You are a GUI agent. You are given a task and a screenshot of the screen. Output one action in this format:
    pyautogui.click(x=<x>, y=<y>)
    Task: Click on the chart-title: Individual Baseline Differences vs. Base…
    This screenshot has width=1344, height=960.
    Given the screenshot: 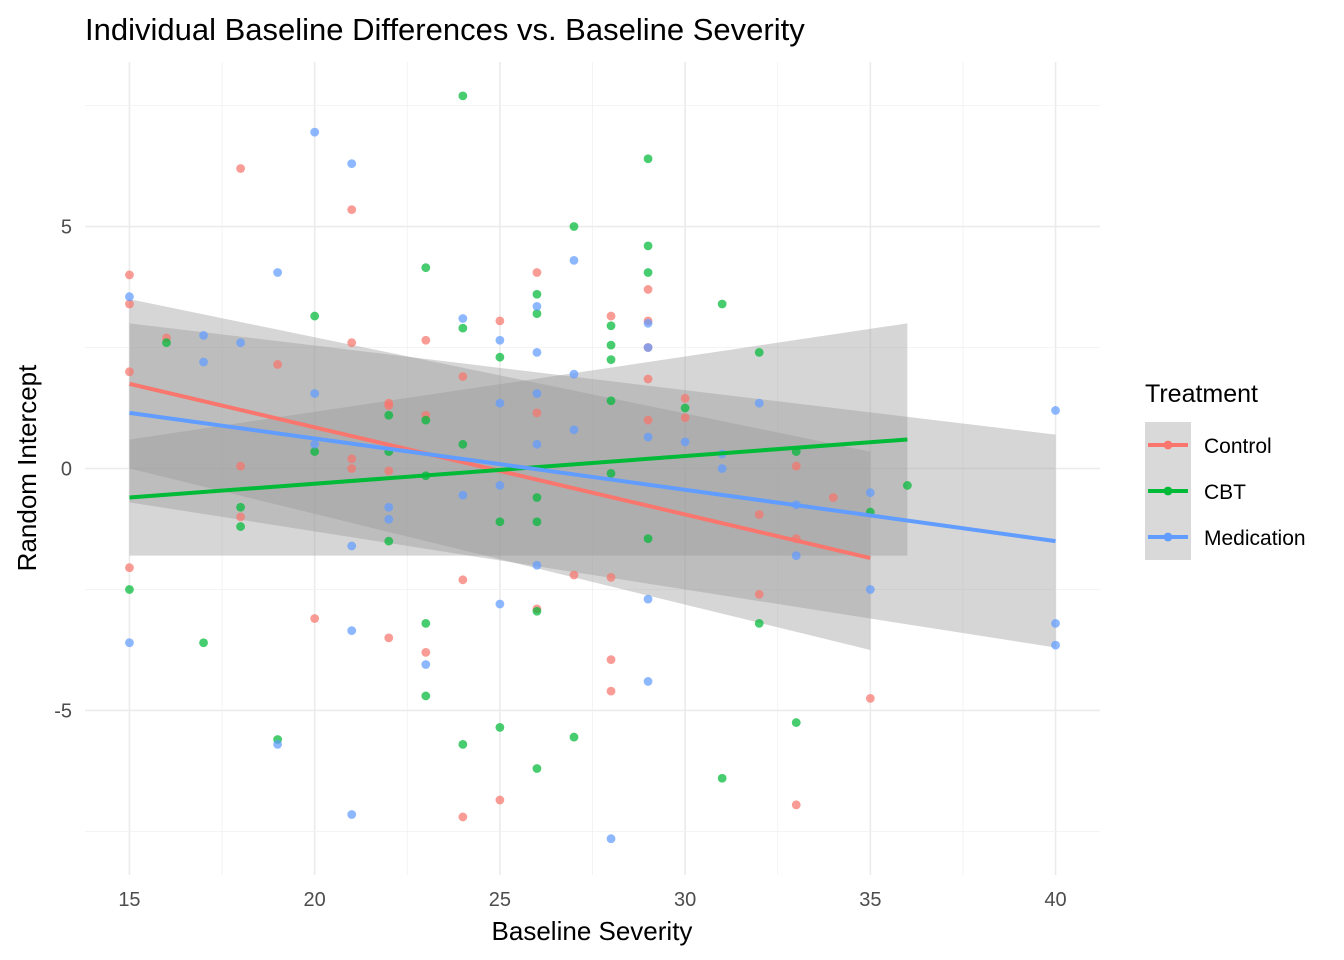 What is the action you would take?
    pyautogui.click(x=445, y=29)
    